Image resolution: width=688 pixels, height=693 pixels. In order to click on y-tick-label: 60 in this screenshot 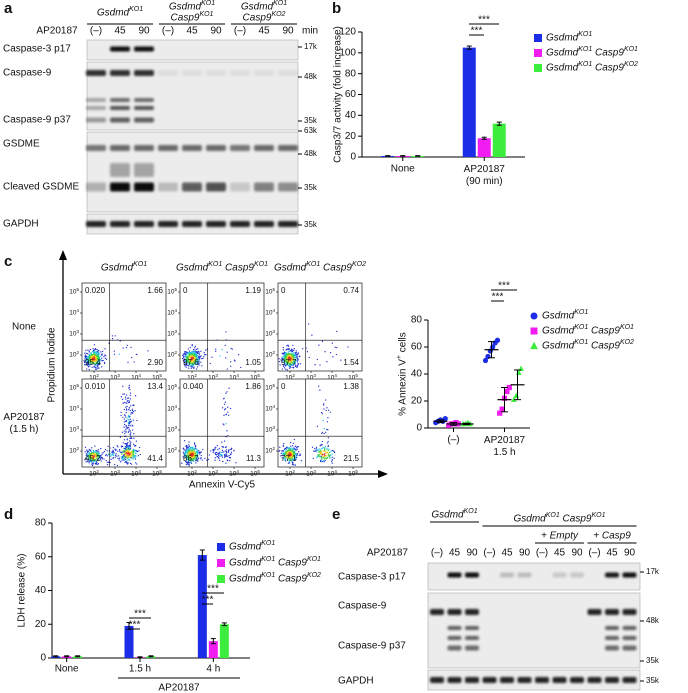, I will do `click(417, 347)`.